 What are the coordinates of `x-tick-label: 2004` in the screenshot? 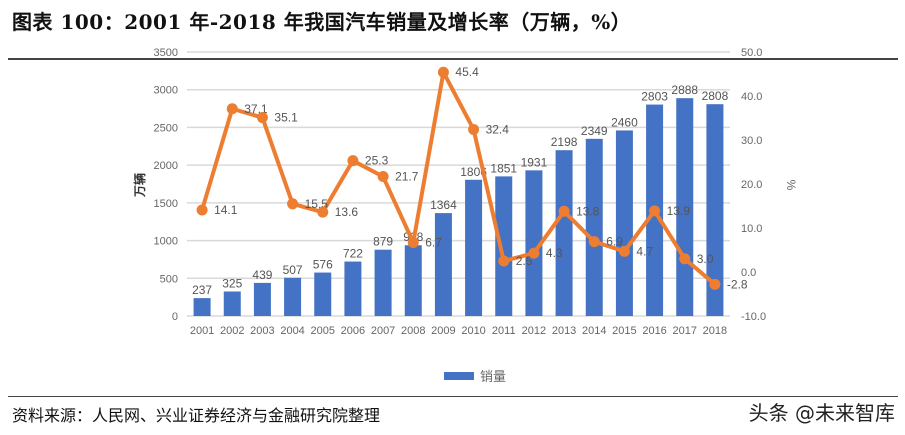 It's located at (292, 331).